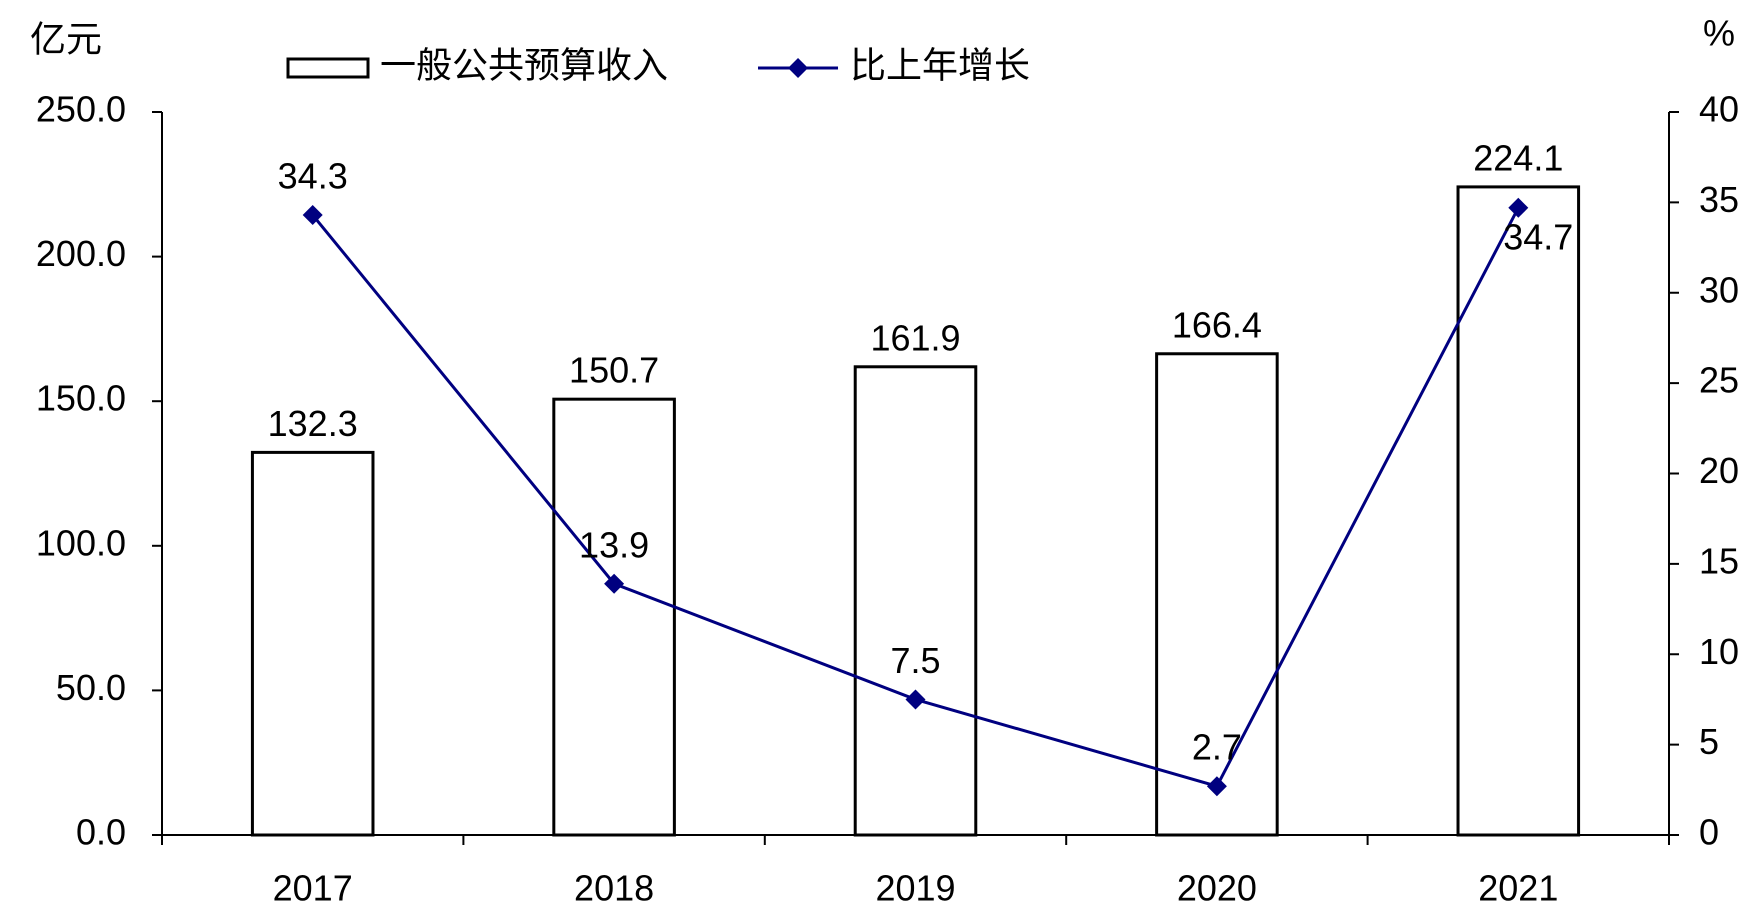 Image resolution: width=1756 pixels, height=923 pixels. Describe the element at coordinates (1538, 236) in the screenshot. I see `line-value-label: 34.7` at that location.